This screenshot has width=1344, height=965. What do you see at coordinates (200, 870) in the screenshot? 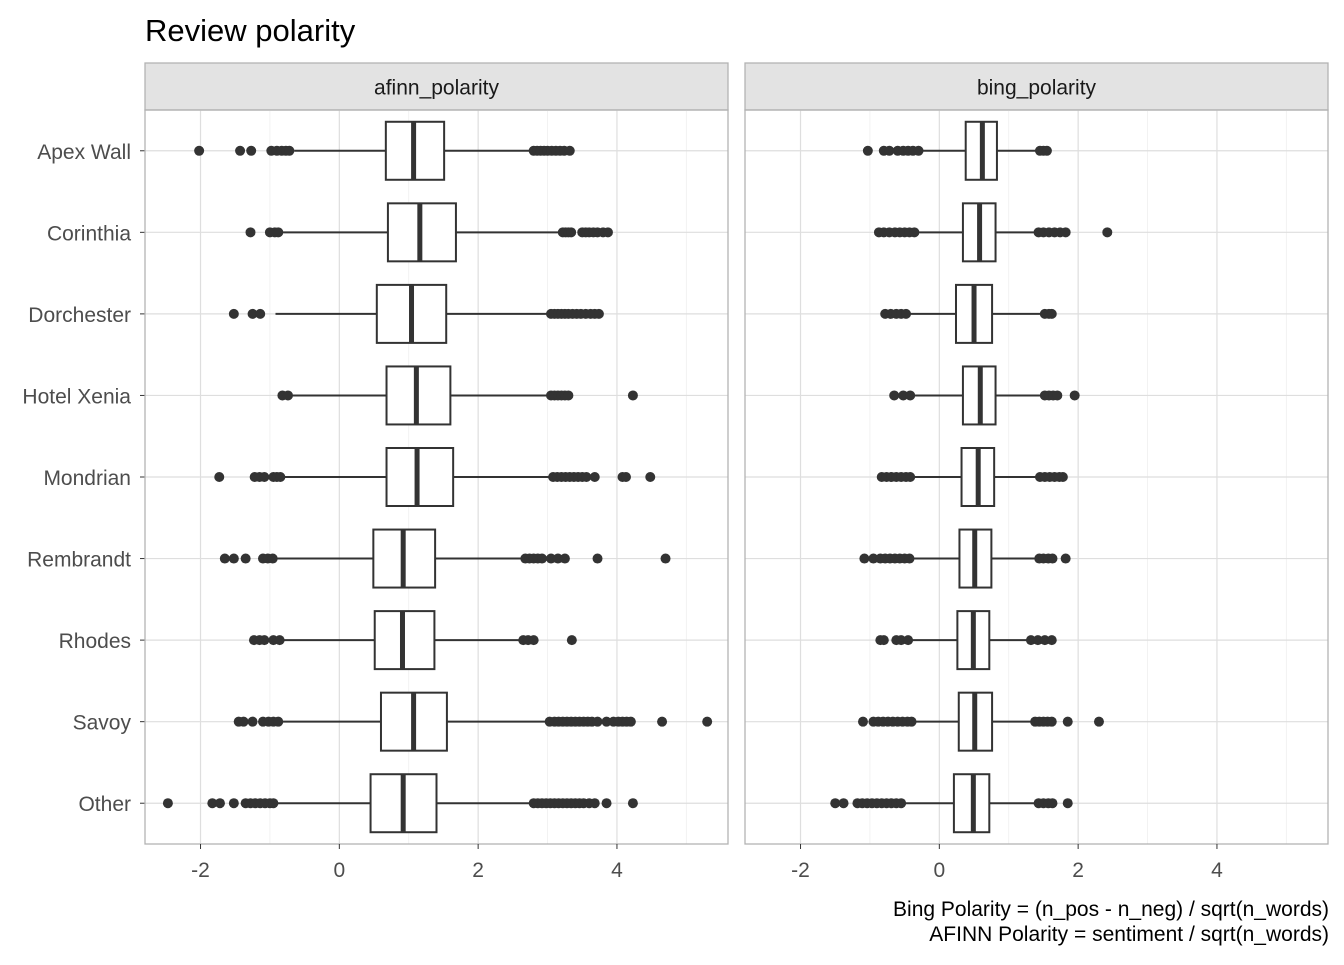
I see `x-tick-label: -2` at bounding box center [200, 870].